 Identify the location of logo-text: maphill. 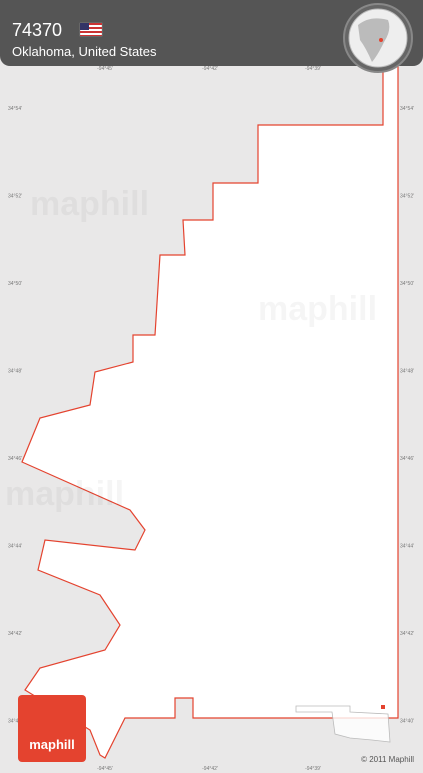
(52, 744).